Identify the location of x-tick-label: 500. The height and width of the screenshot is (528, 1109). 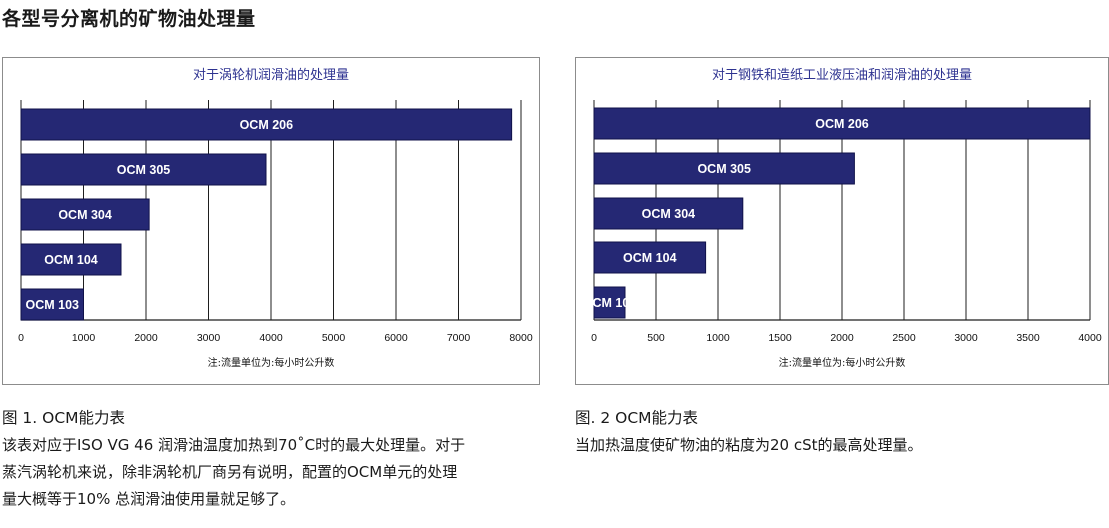
(656, 338).